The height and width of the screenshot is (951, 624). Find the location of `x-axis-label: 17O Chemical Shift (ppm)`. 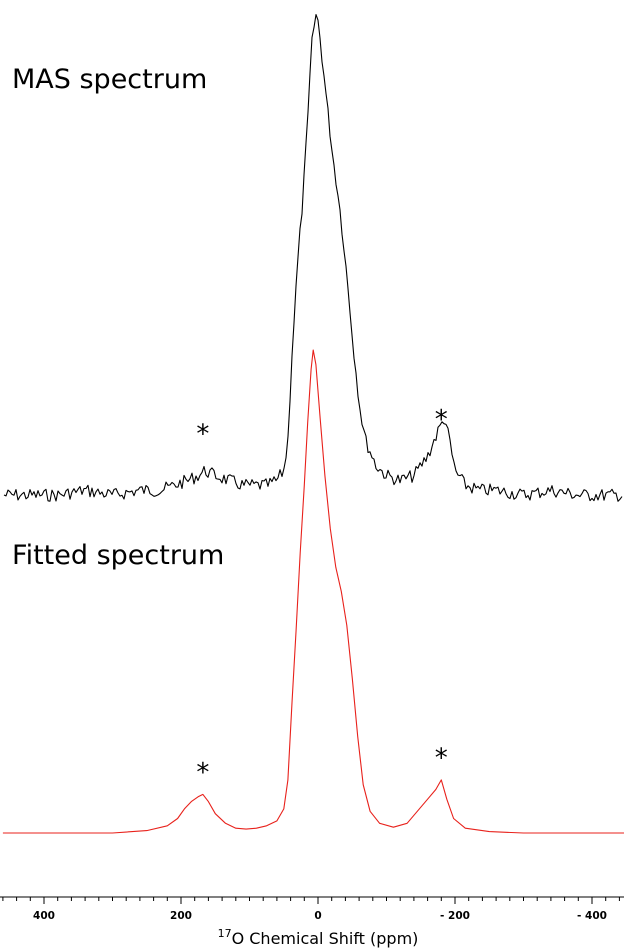

x-axis-label: 17O Chemical Shift (ppm) is located at coordinates (318, 937).